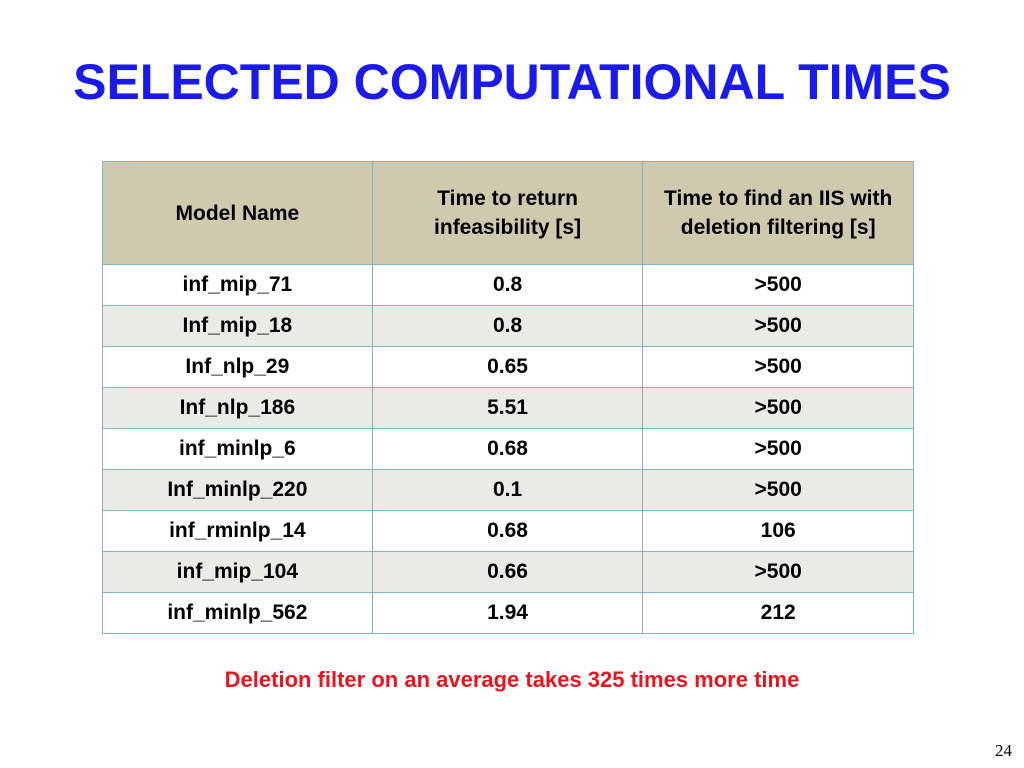  I want to click on table-row: Inf_nlp_29 0.65 >500, so click(508, 367).